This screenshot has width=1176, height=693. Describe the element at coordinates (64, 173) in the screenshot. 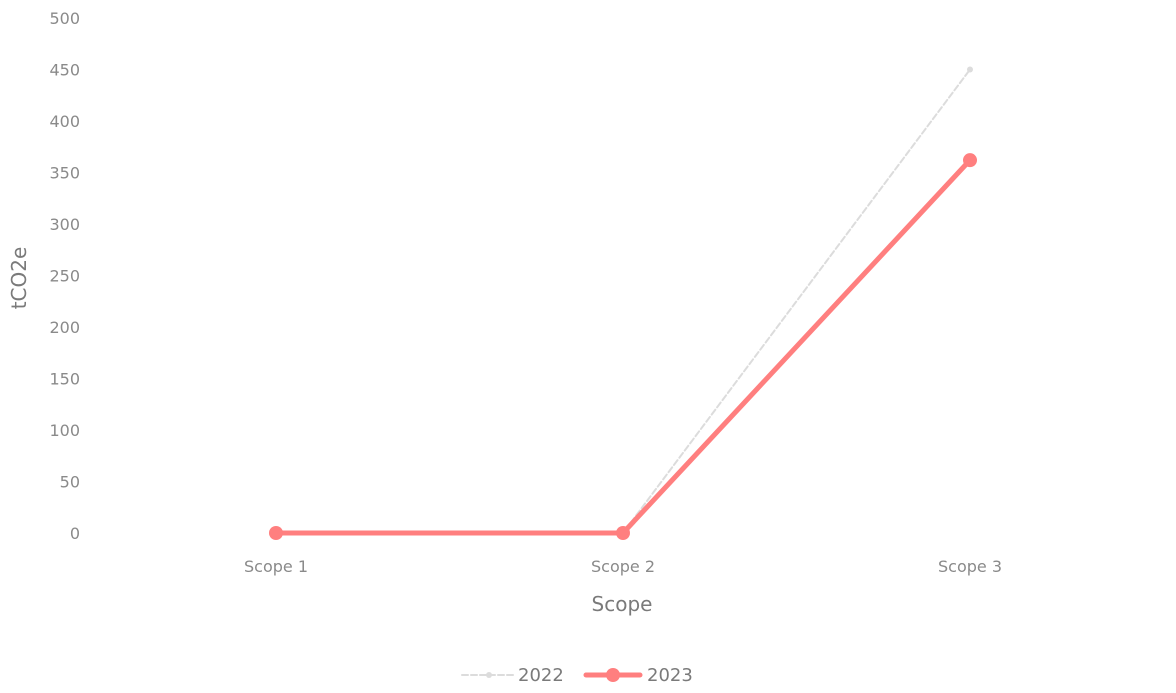

I see `y-tick-label: 350` at that location.